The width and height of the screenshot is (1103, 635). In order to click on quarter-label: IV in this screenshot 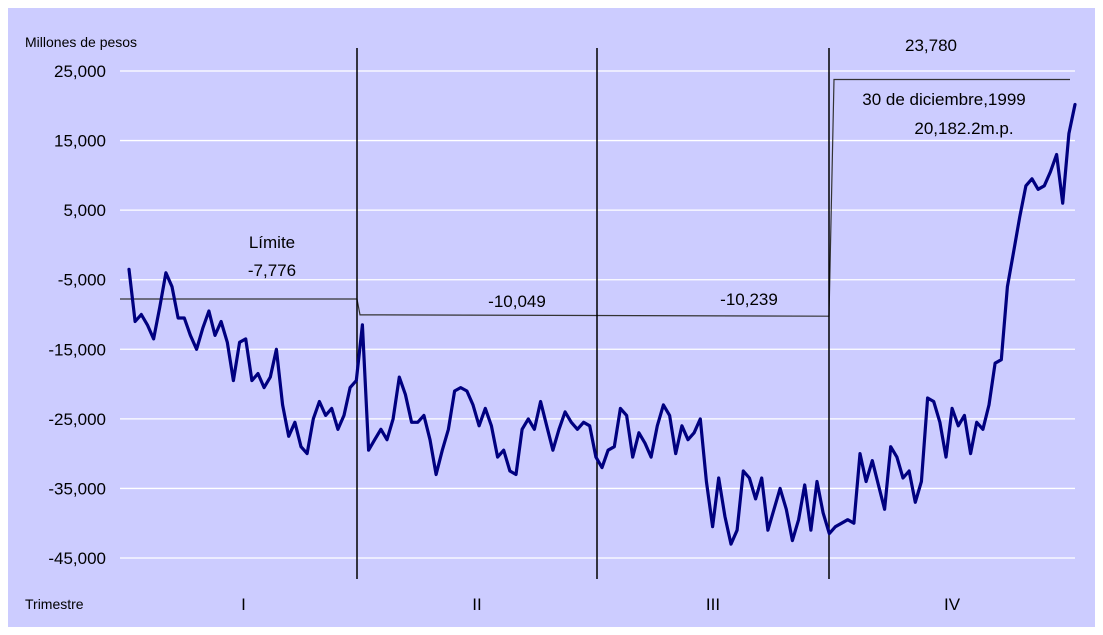, I will do `click(952, 604)`.